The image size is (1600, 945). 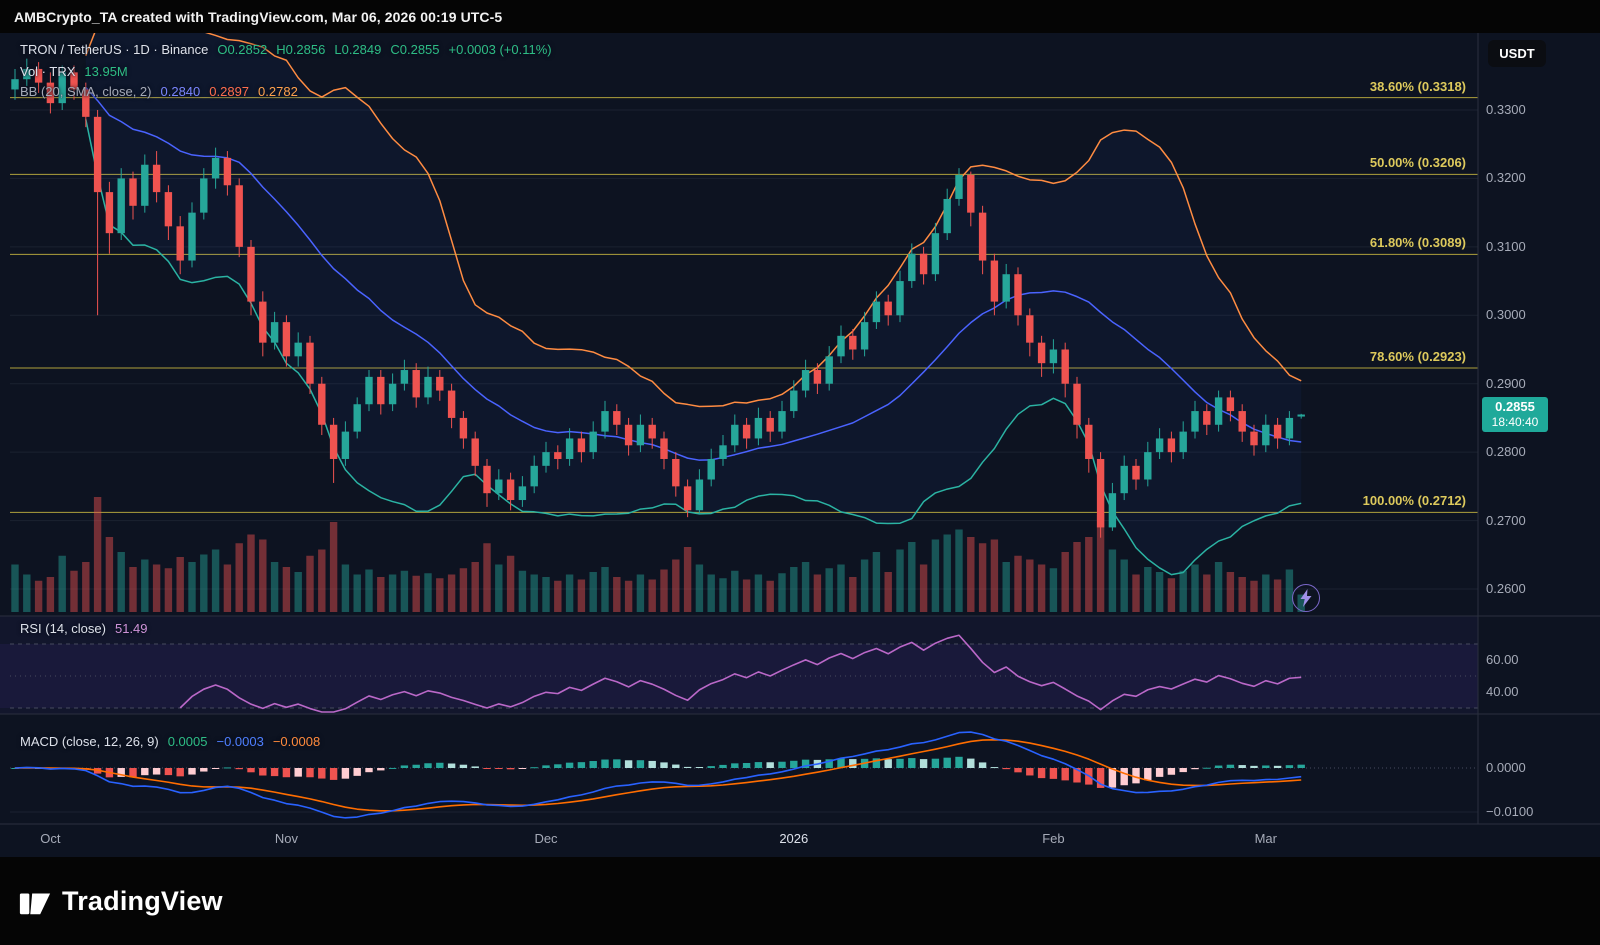 What do you see at coordinates (1502, 691) in the screenshot?
I see `rsi-tick-label: 40.00` at bounding box center [1502, 691].